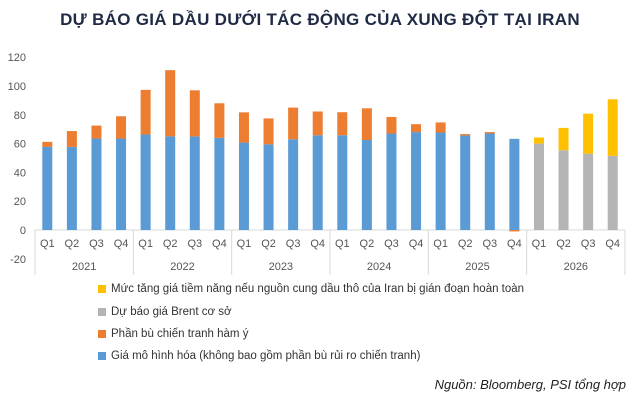 The height and width of the screenshot is (400, 640). Describe the element at coordinates (20, 202) in the screenshot. I see `y-tick-label: 20` at that location.